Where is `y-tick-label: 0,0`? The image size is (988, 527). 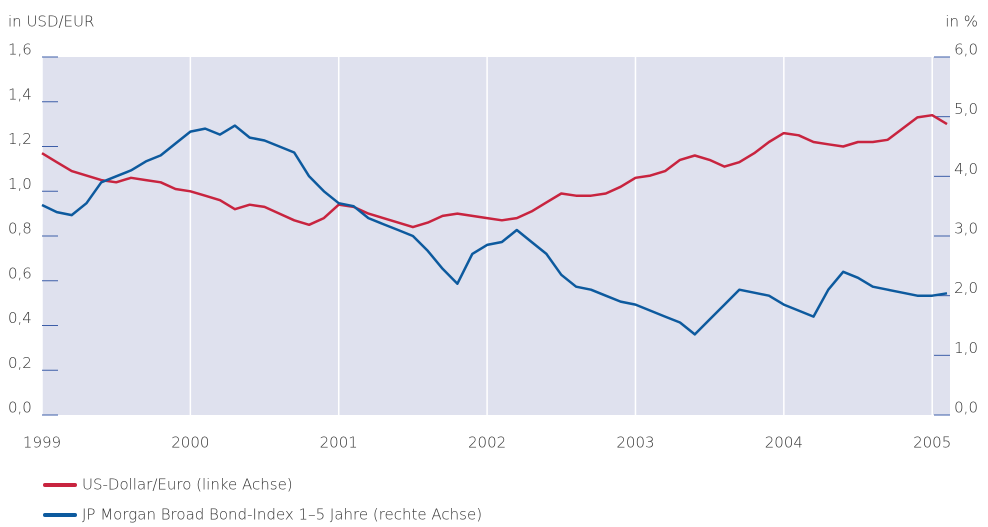
y-tick-label: 0,0 is located at coordinates (20, 408).